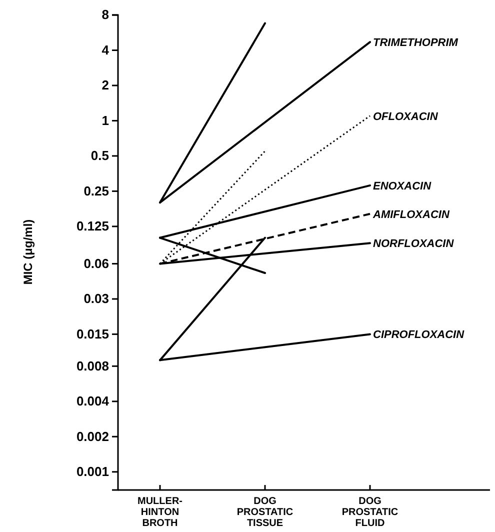  I want to click on y-tick-label: 0.015, so click(92, 334).